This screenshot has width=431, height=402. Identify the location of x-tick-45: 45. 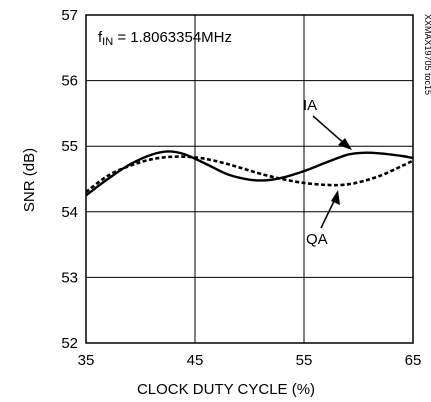
(195, 360).